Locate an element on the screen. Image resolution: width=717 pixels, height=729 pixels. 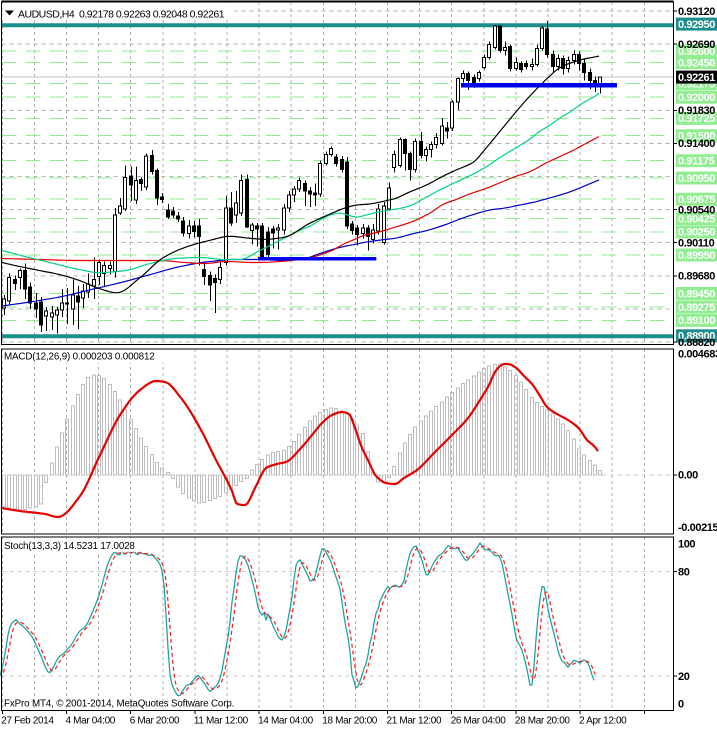
svg-text: 0.89680 is located at coordinates (696, 277).